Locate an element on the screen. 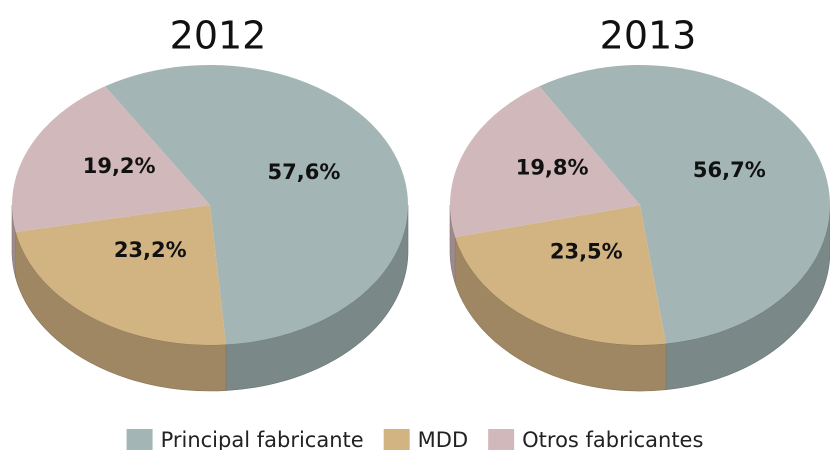 The width and height of the screenshot is (830, 450). data-label: 57,6% is located at coordinates (304, 172).